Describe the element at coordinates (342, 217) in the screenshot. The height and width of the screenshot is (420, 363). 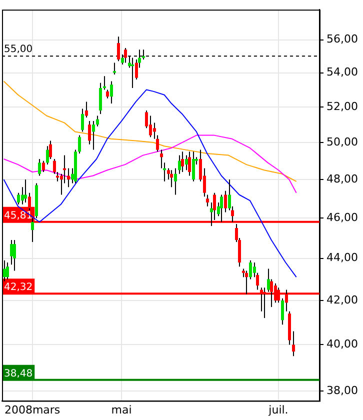
I see `y-tick-label: 46,00` at that location.